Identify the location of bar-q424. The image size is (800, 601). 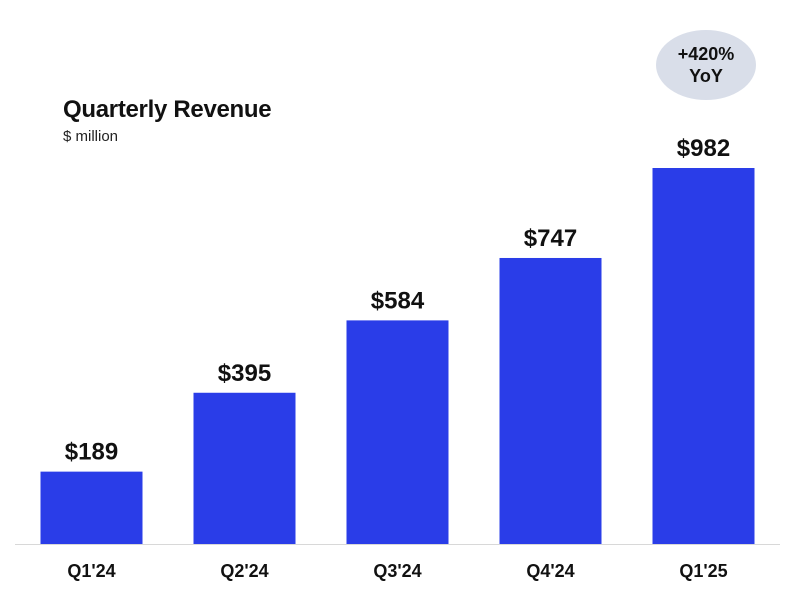
(550, 400).